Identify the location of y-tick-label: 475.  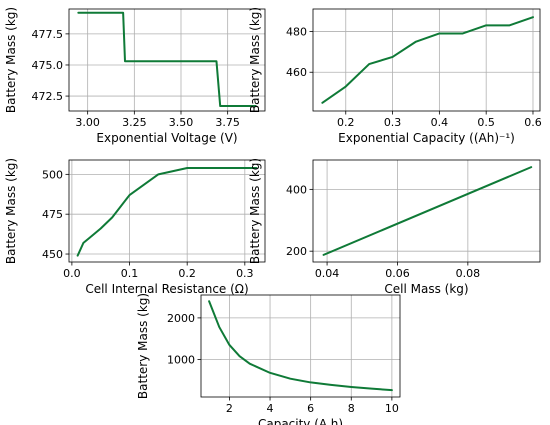
(52, 214).